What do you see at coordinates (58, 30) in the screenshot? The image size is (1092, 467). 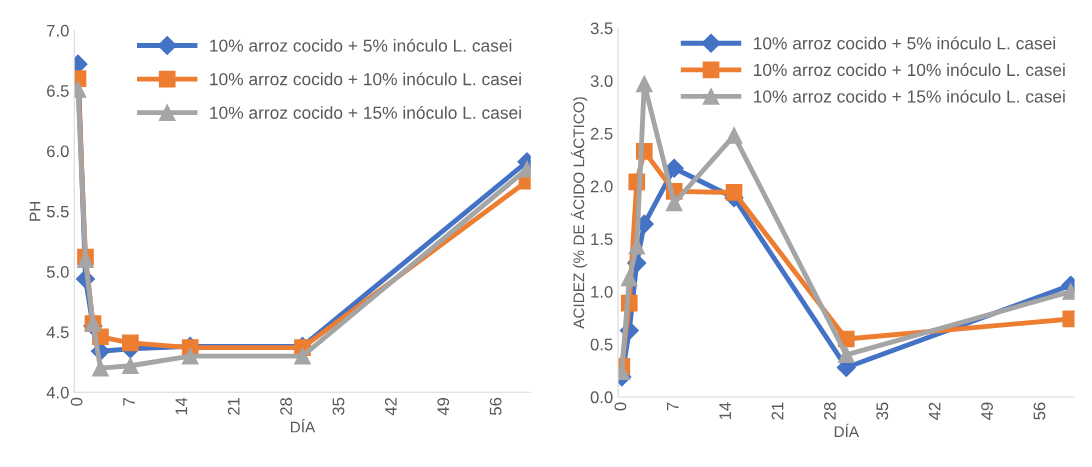 I see `y-tick-label: 7.0` at bounding box center [58, 30].